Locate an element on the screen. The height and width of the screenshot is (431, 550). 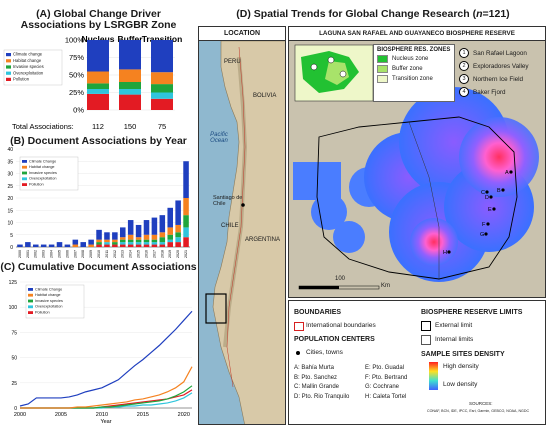
x-tick-label: 2018 is located at coordinates (162, 254).